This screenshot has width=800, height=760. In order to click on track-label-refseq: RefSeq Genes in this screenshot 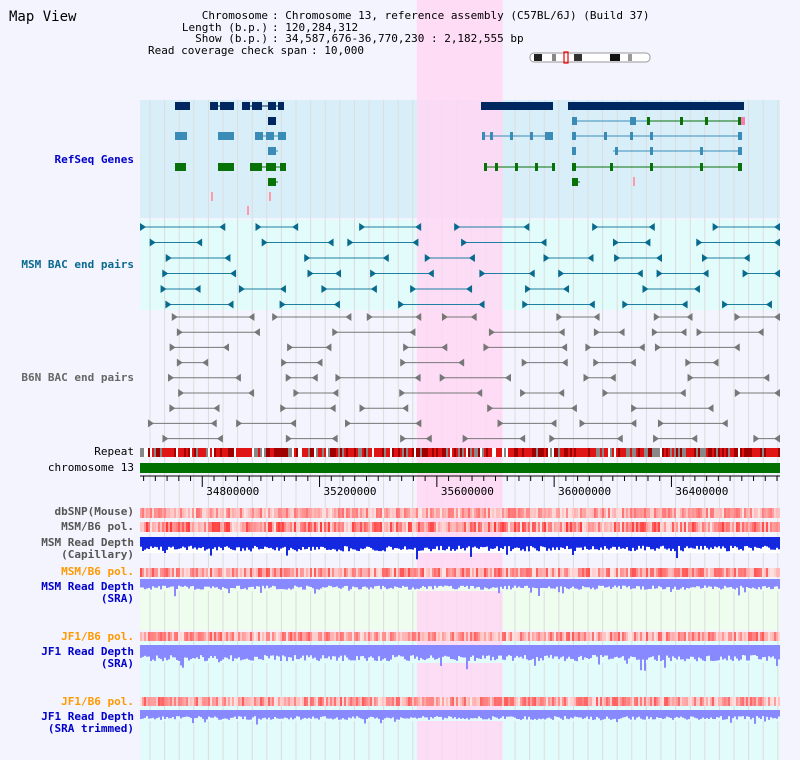, I will do `click(94, 159)`.